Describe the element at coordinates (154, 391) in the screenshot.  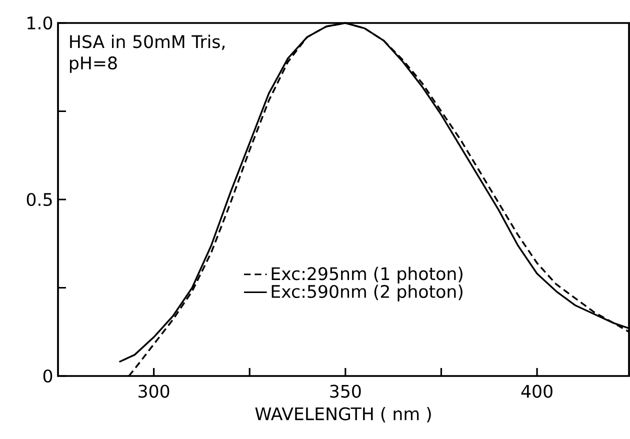
I see `x-tick-label: 300` at that location.